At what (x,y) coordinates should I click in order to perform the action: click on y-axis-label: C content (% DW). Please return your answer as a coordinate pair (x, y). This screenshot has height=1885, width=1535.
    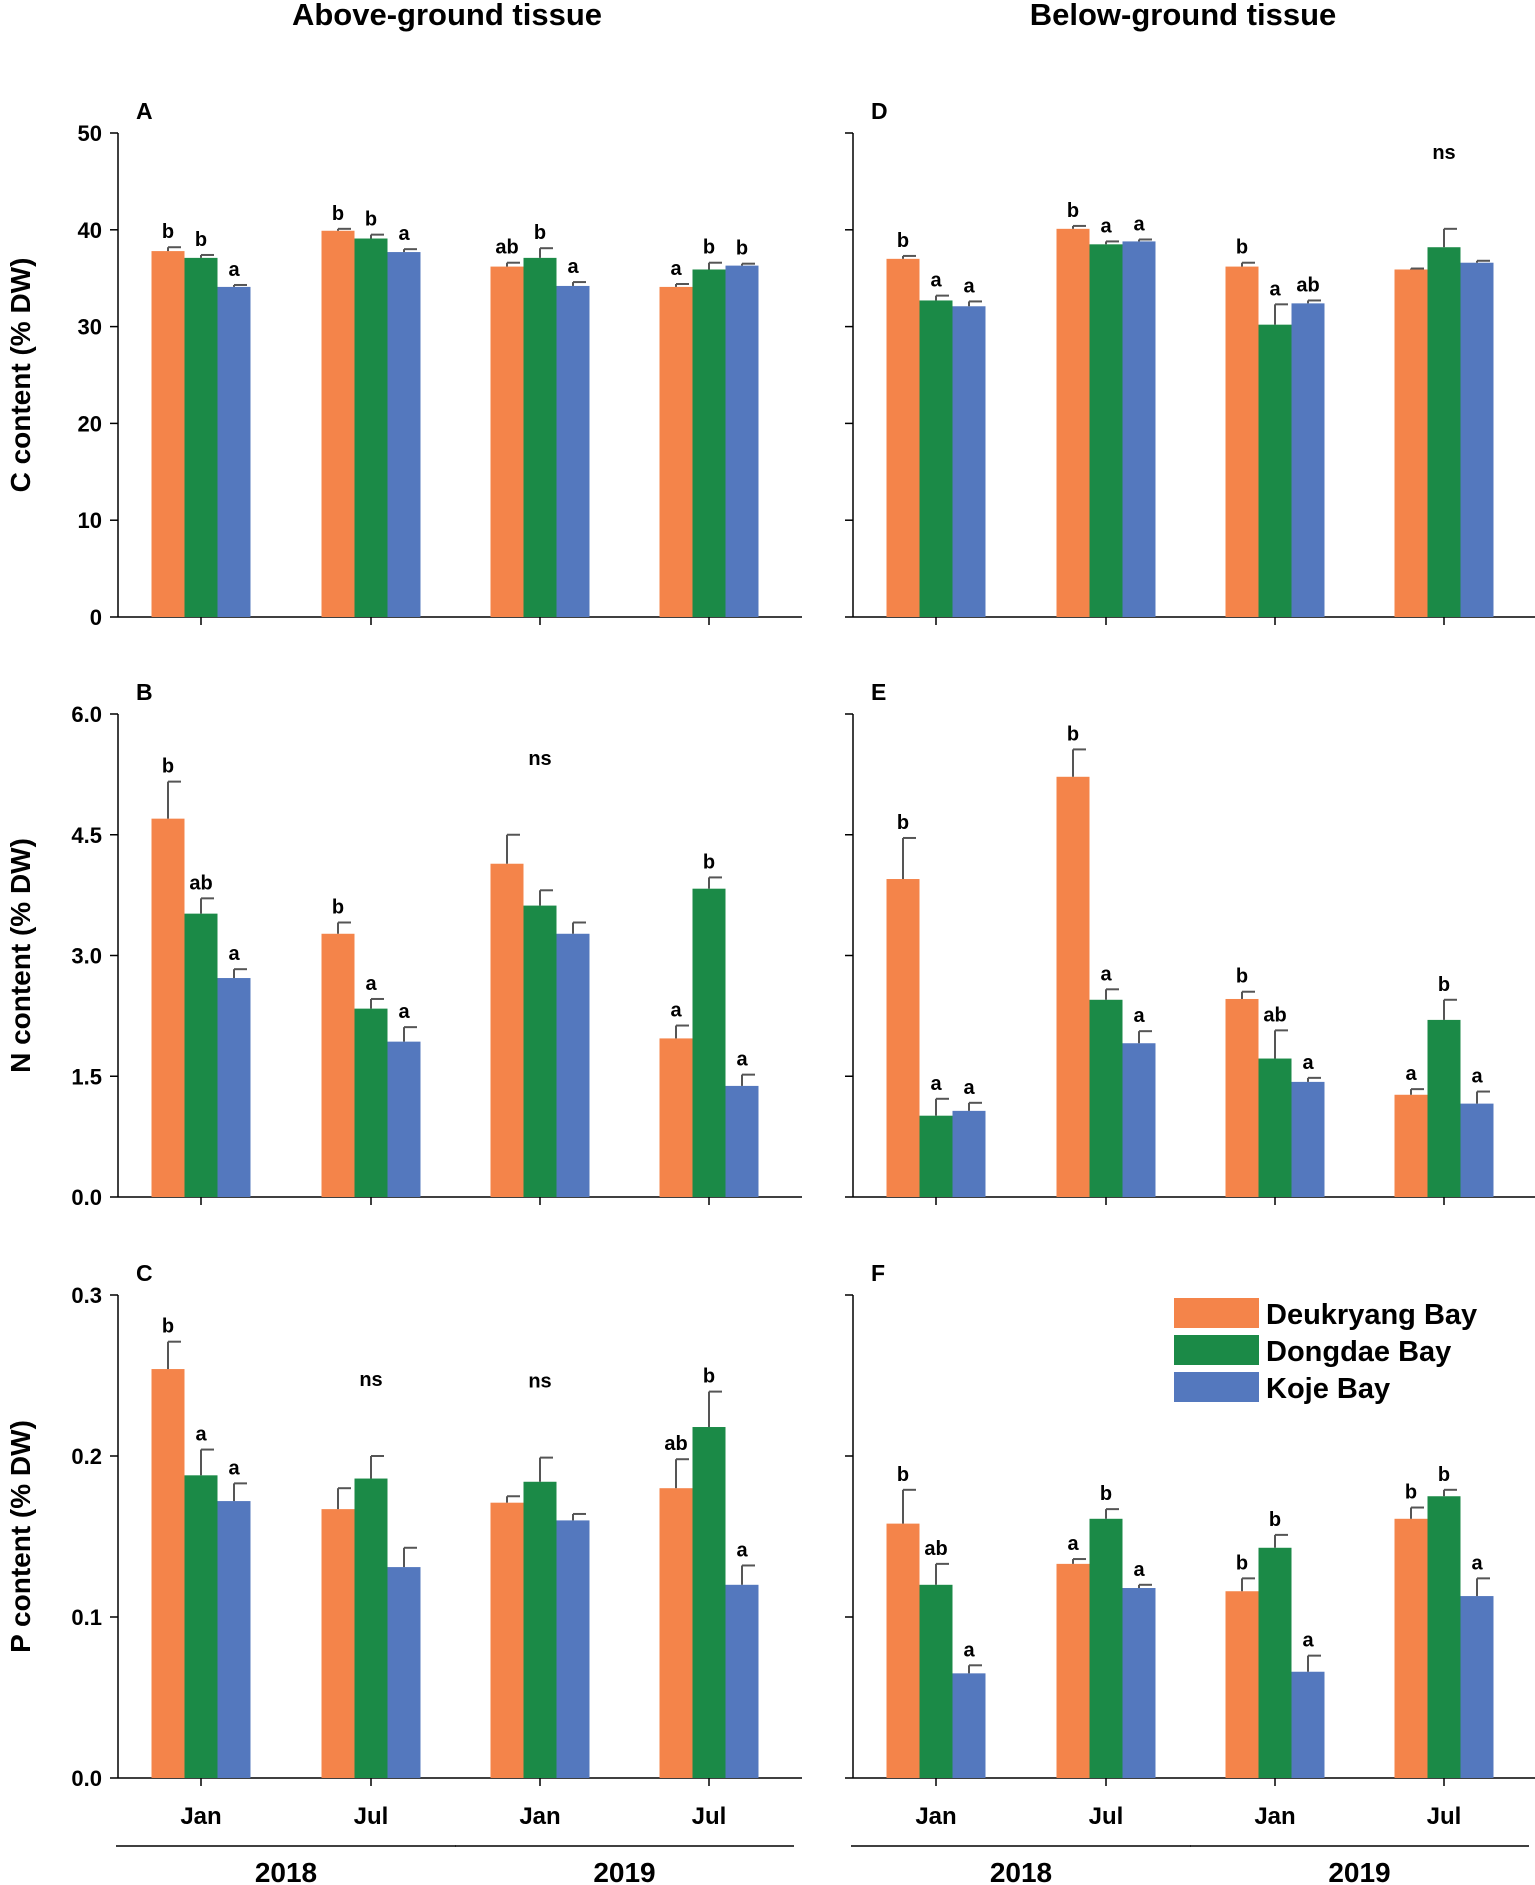
    Looking at the image, I should click on (20, 375).